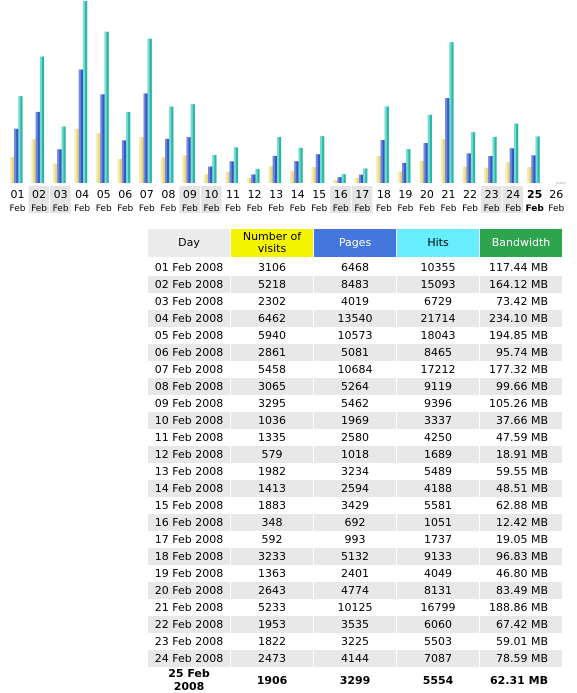 The image size is (577, 693). Describe the element at coordinates (384, 209) in the screenshot. I see `x-tick-month-18: Feb` at that location.